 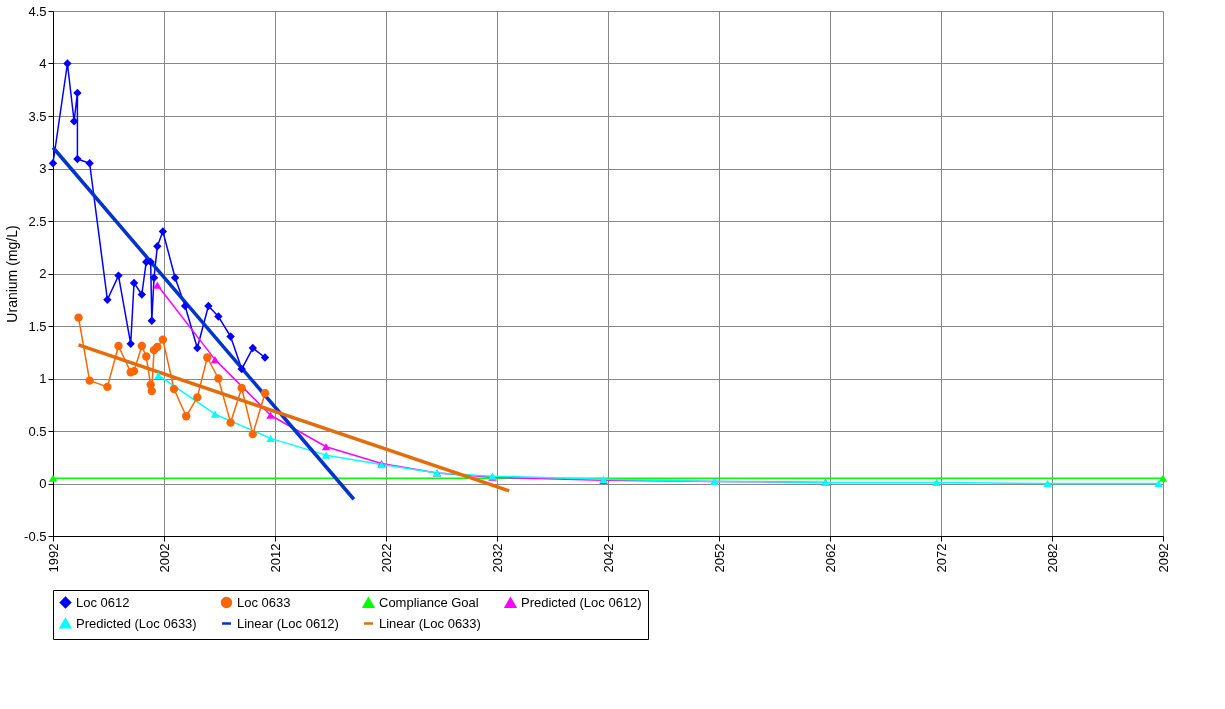 I want to click on y-tick-label: 1, so click(x=43, y=378).